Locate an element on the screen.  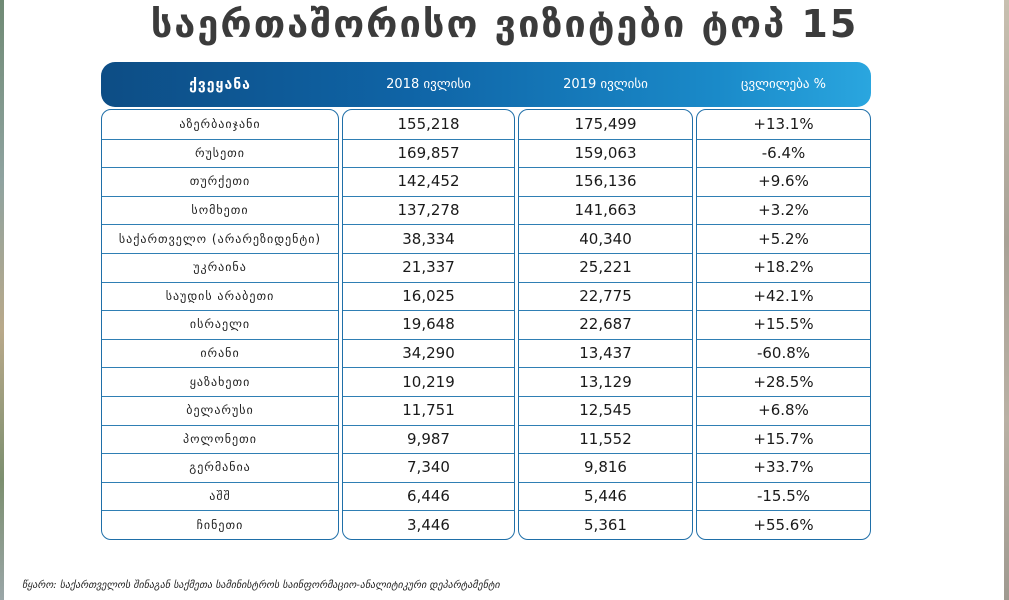
country-cell: სომხეთი is located at coordinates (220, 210).